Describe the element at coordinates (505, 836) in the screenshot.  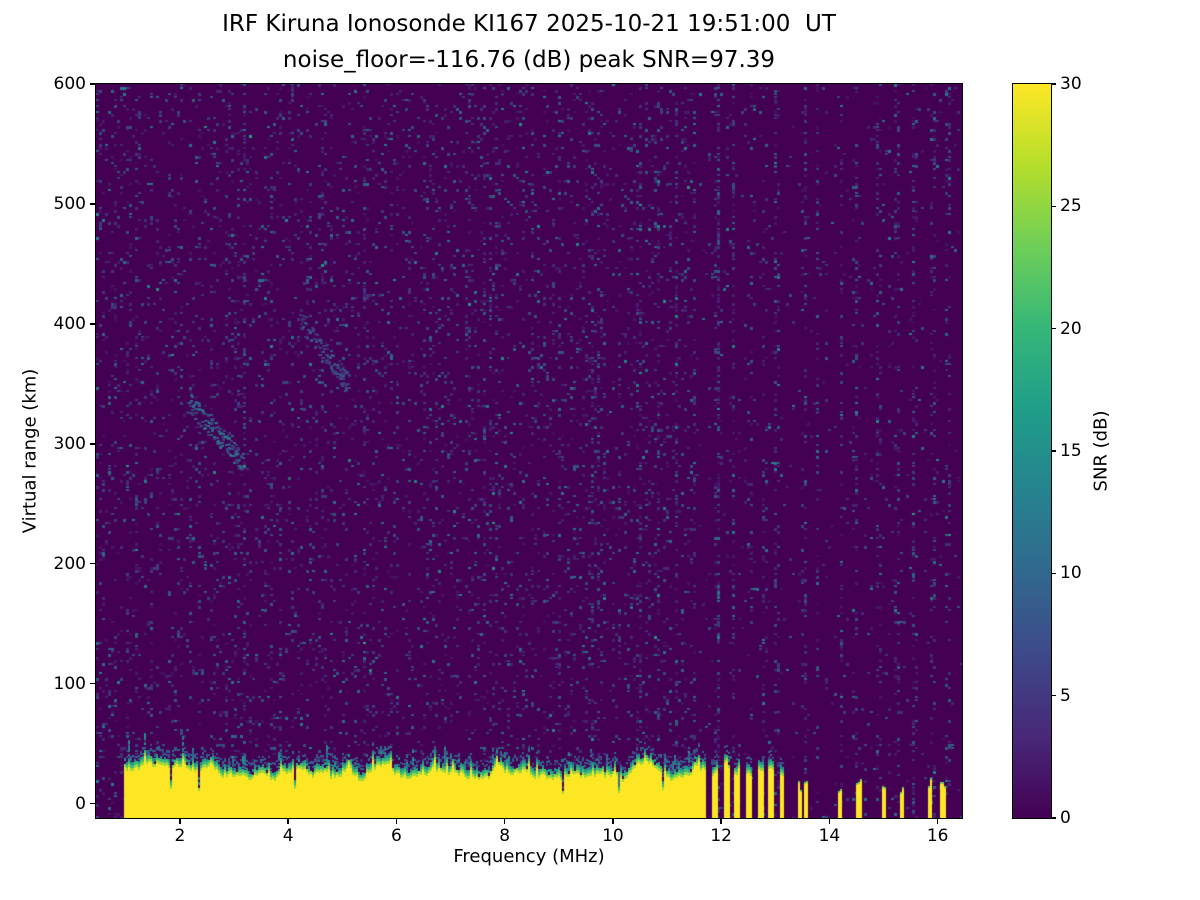
I see `x-tick-label: 8` at that location.